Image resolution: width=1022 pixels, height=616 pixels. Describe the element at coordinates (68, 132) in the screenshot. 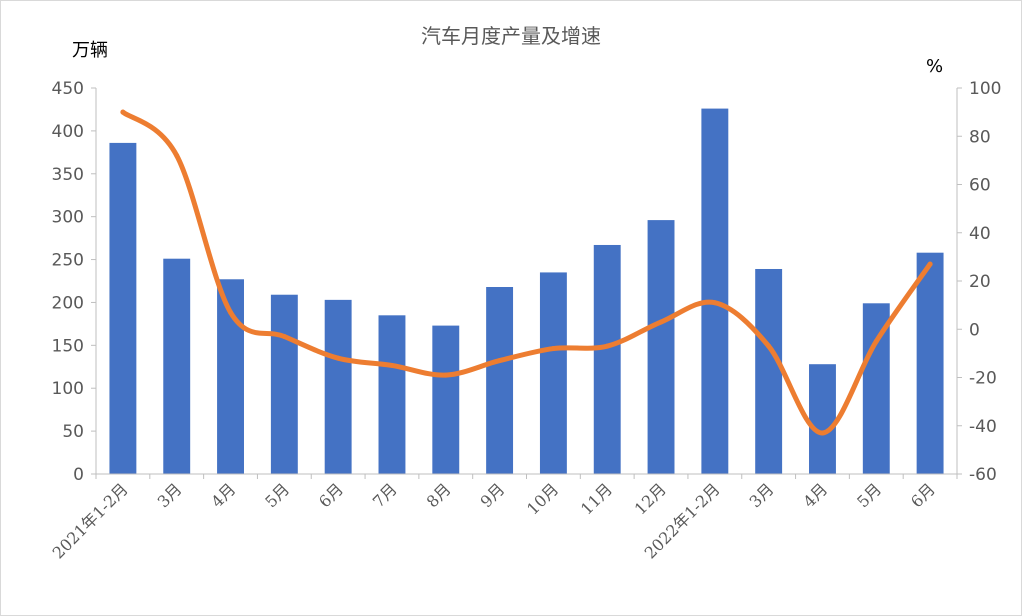

I see `left-tick-label: 400` at that location.